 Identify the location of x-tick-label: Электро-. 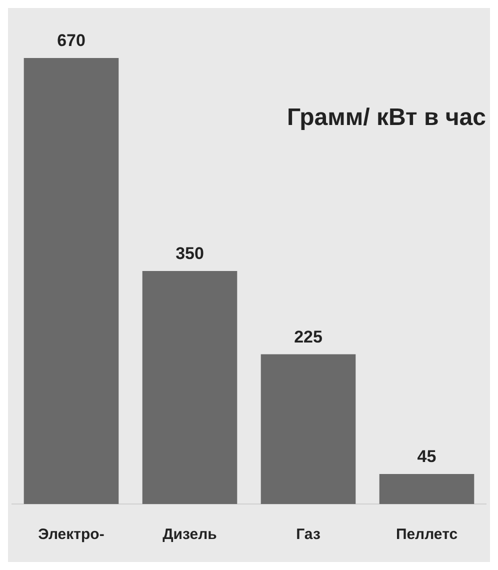
(71, 535).